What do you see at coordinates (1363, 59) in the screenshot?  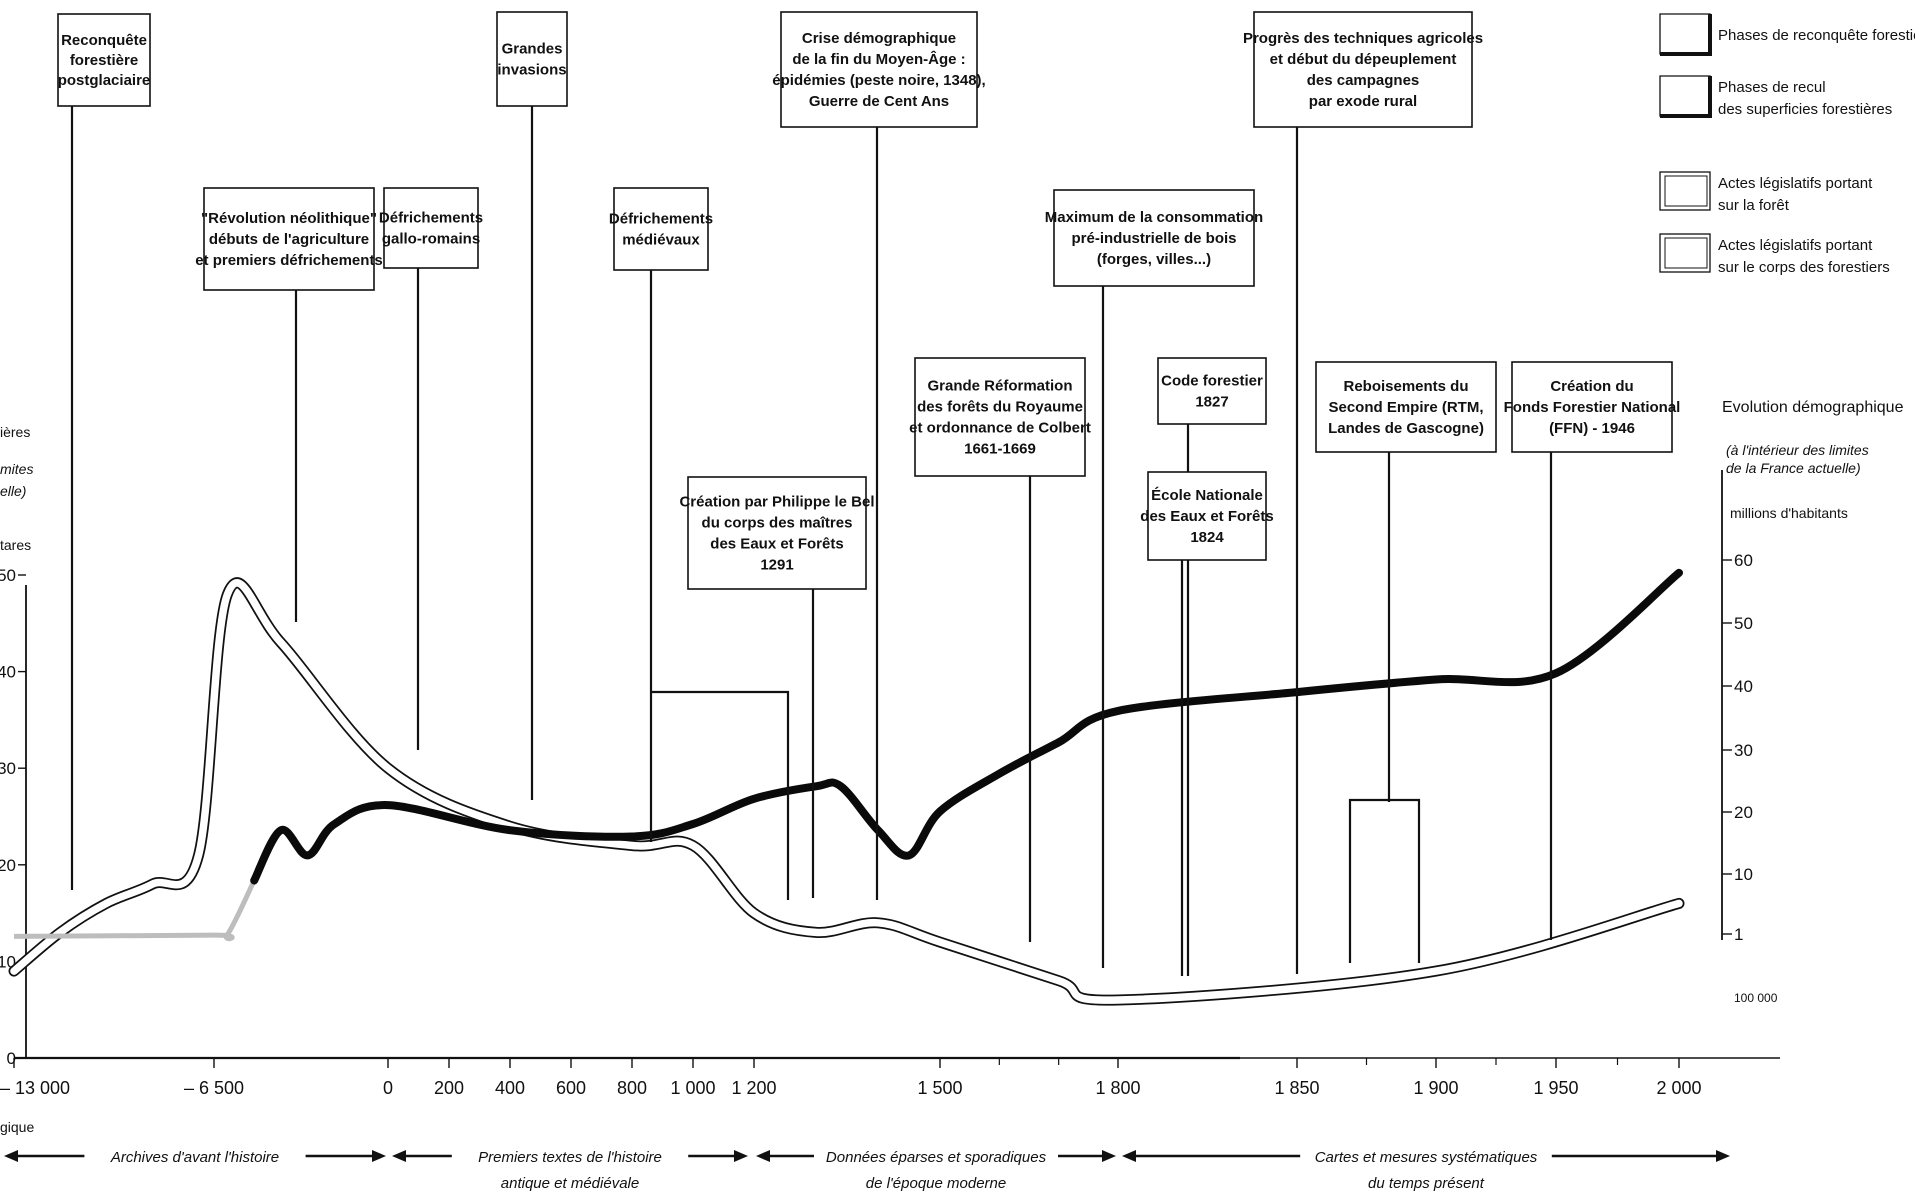 I see `event-label: et début du dépeuplement` at bounding box center [1363, 59].